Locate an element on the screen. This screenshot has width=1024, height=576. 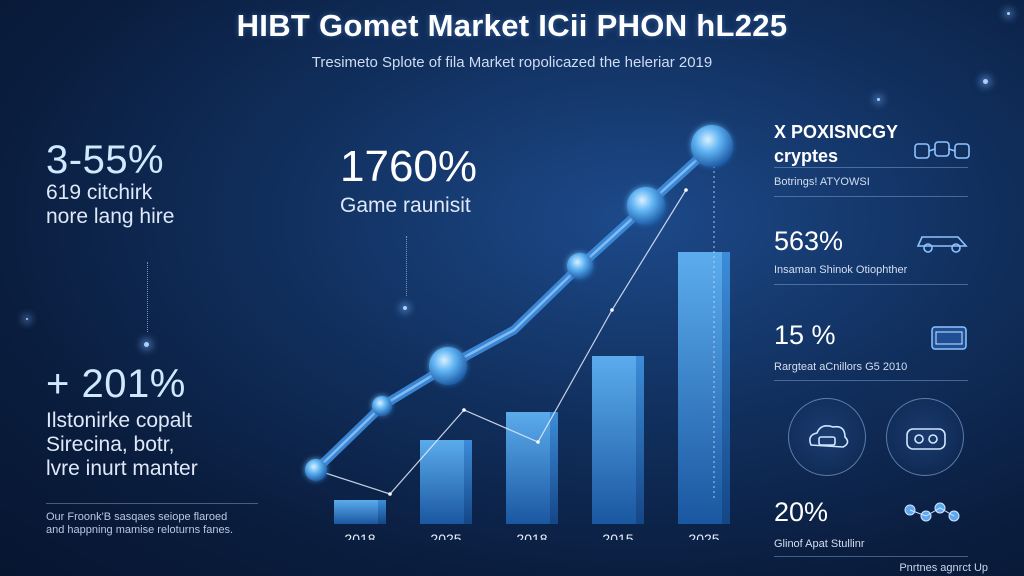
note-line: and happning mamise reloturns fanes. is located at coordinates (140, 530).